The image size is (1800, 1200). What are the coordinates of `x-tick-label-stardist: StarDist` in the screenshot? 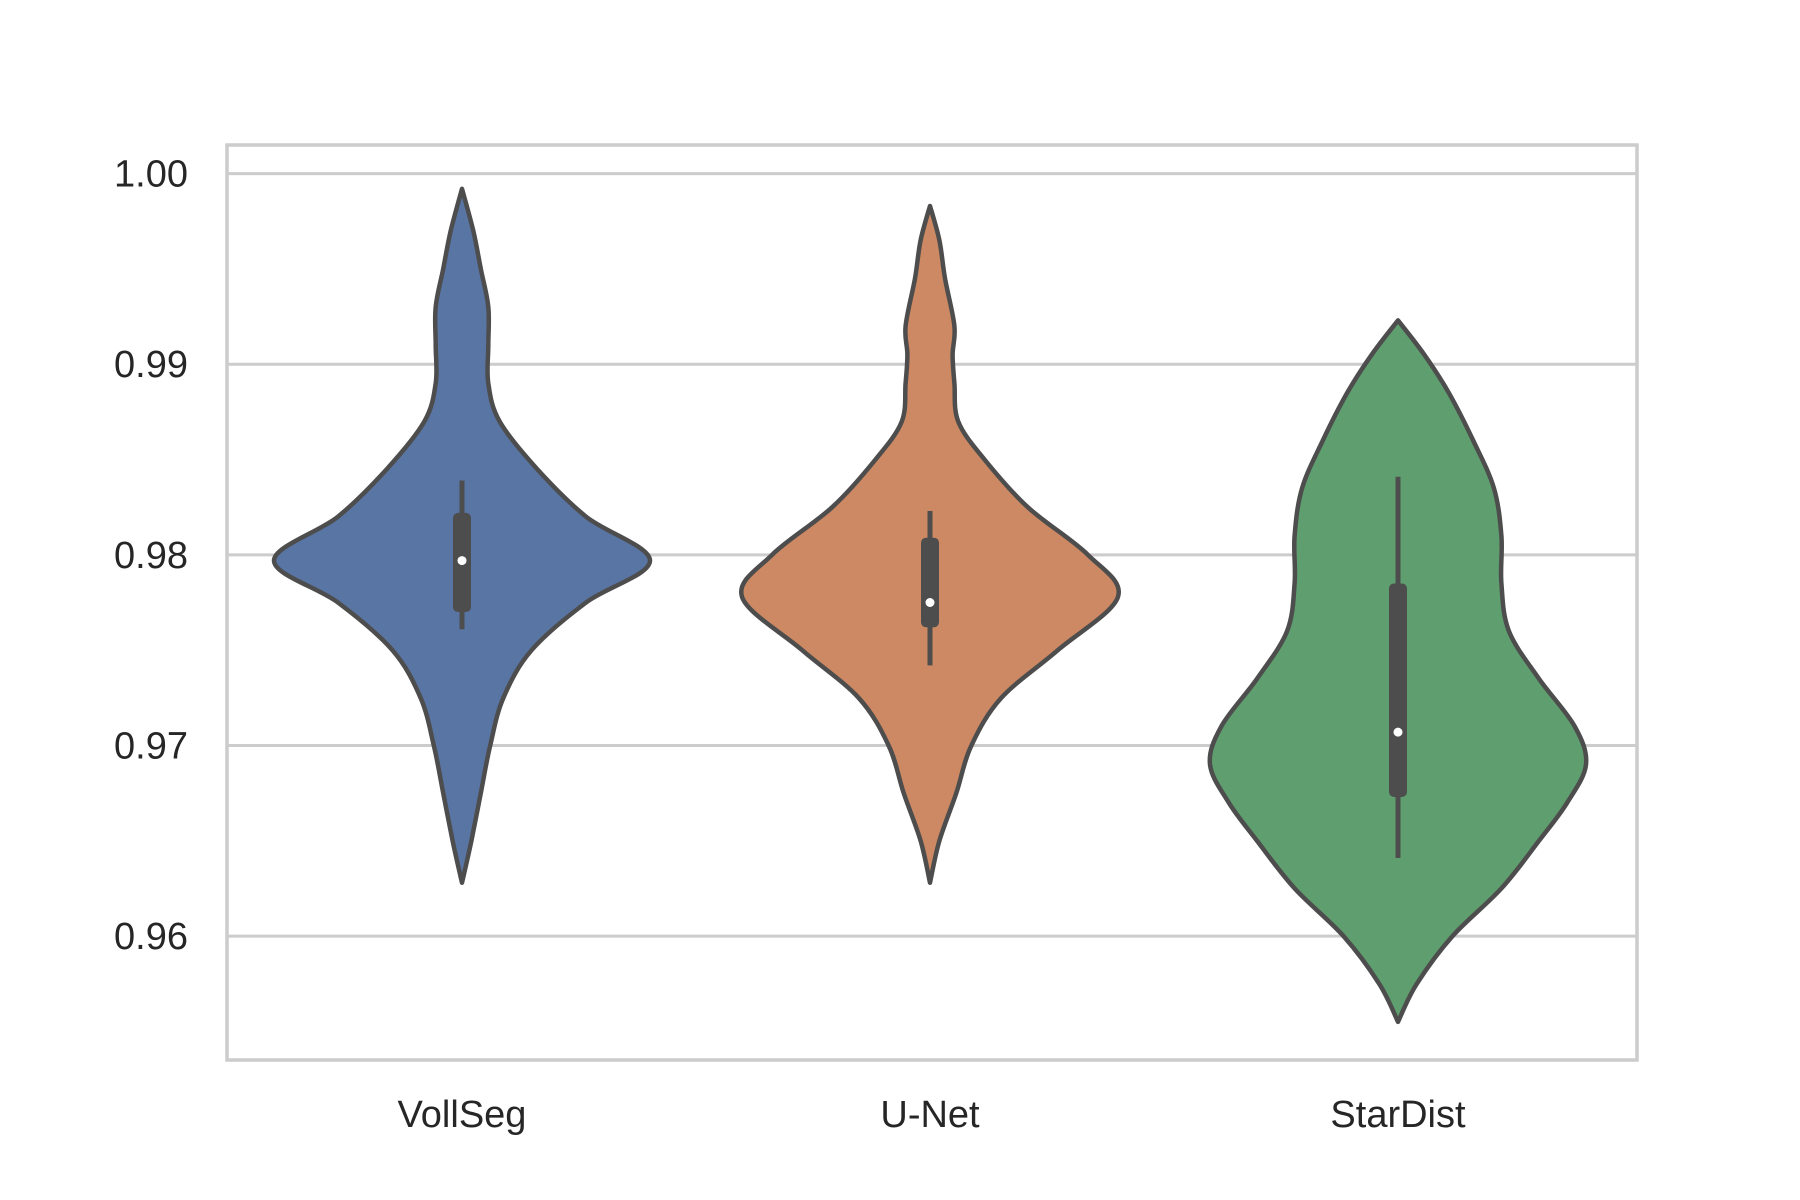 It's located at (1398, 1115).